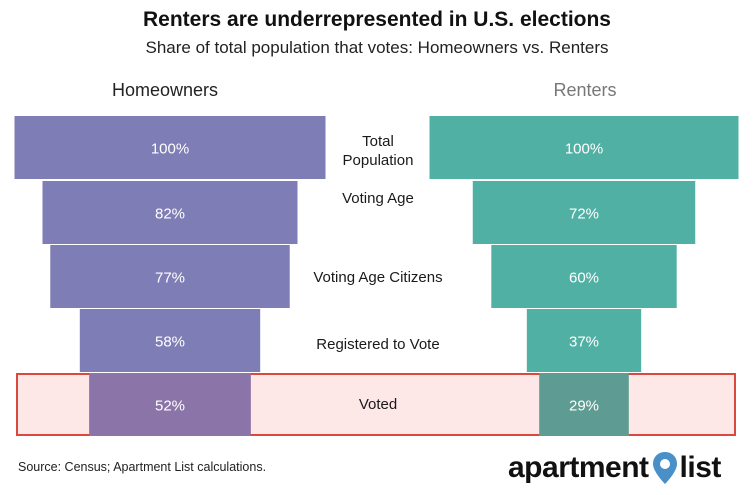  I want to click on category-label: Voting Age Citizens, so click(377, 277).